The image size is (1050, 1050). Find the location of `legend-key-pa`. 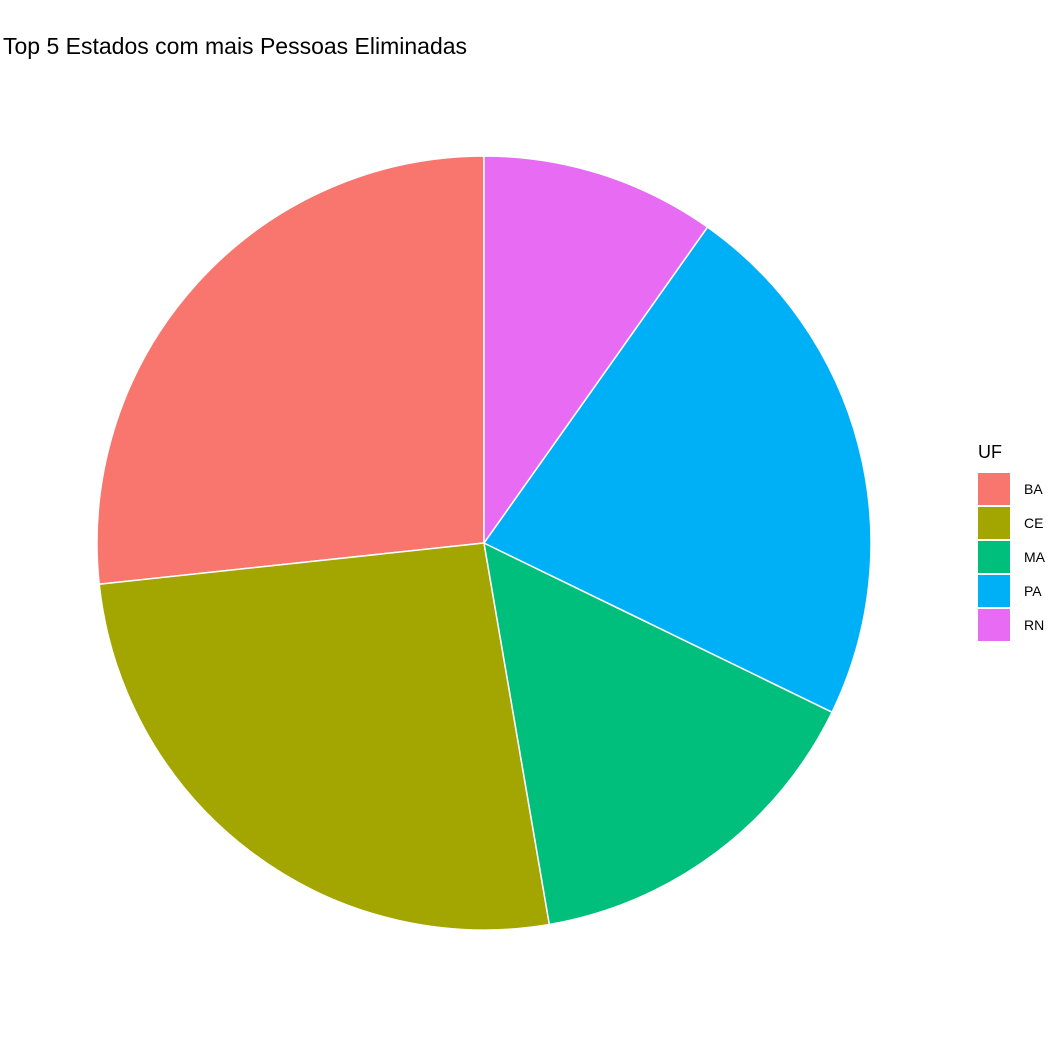

legend-key-pa is located at coordinates (994, 591).